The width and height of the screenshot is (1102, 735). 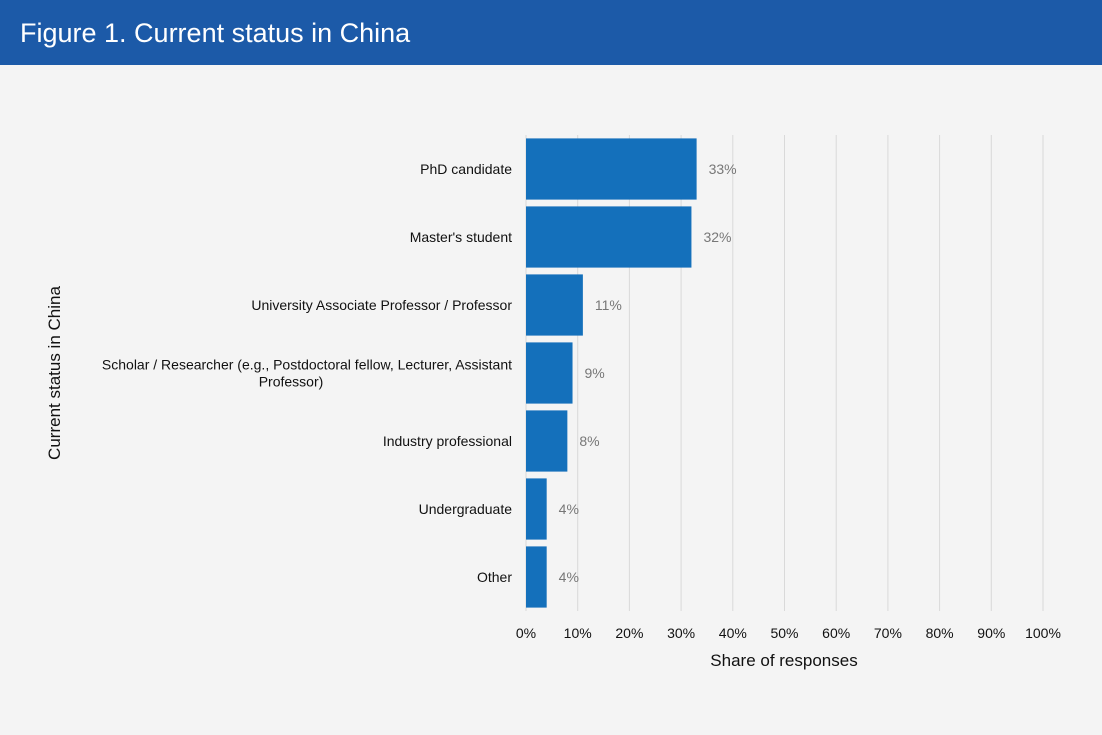 What do you see at coordinates (291, 382) in the screenshot?
I see `category-label: Professor)` at bounding box center [291, 382].